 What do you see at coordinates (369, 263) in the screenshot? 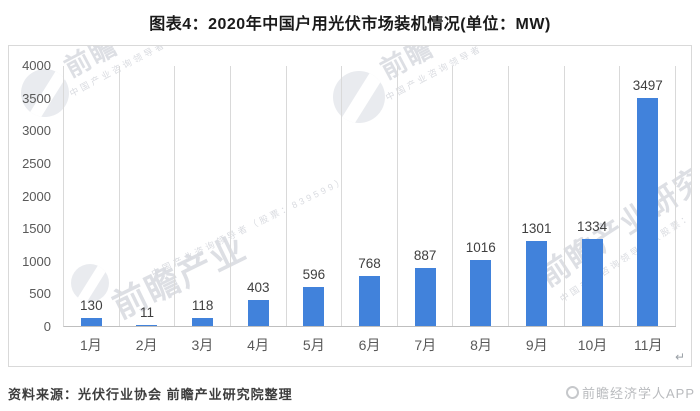
I see `value-label-6月: 768` at bounding box center [369, 263].